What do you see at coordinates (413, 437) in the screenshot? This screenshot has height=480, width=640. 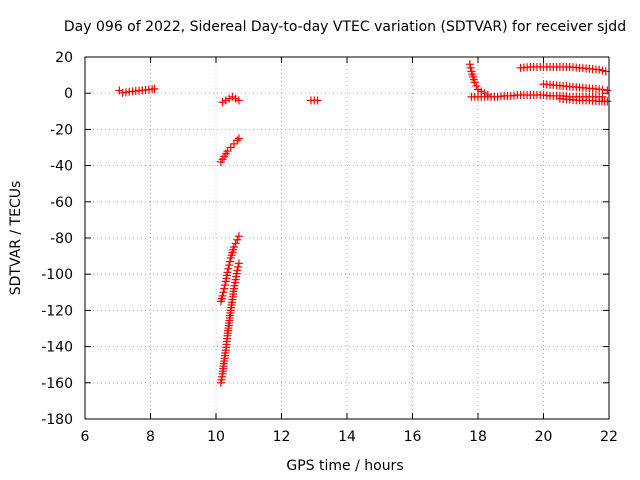 I see `x-tick-label: 16` at bounding box center [413, 437].